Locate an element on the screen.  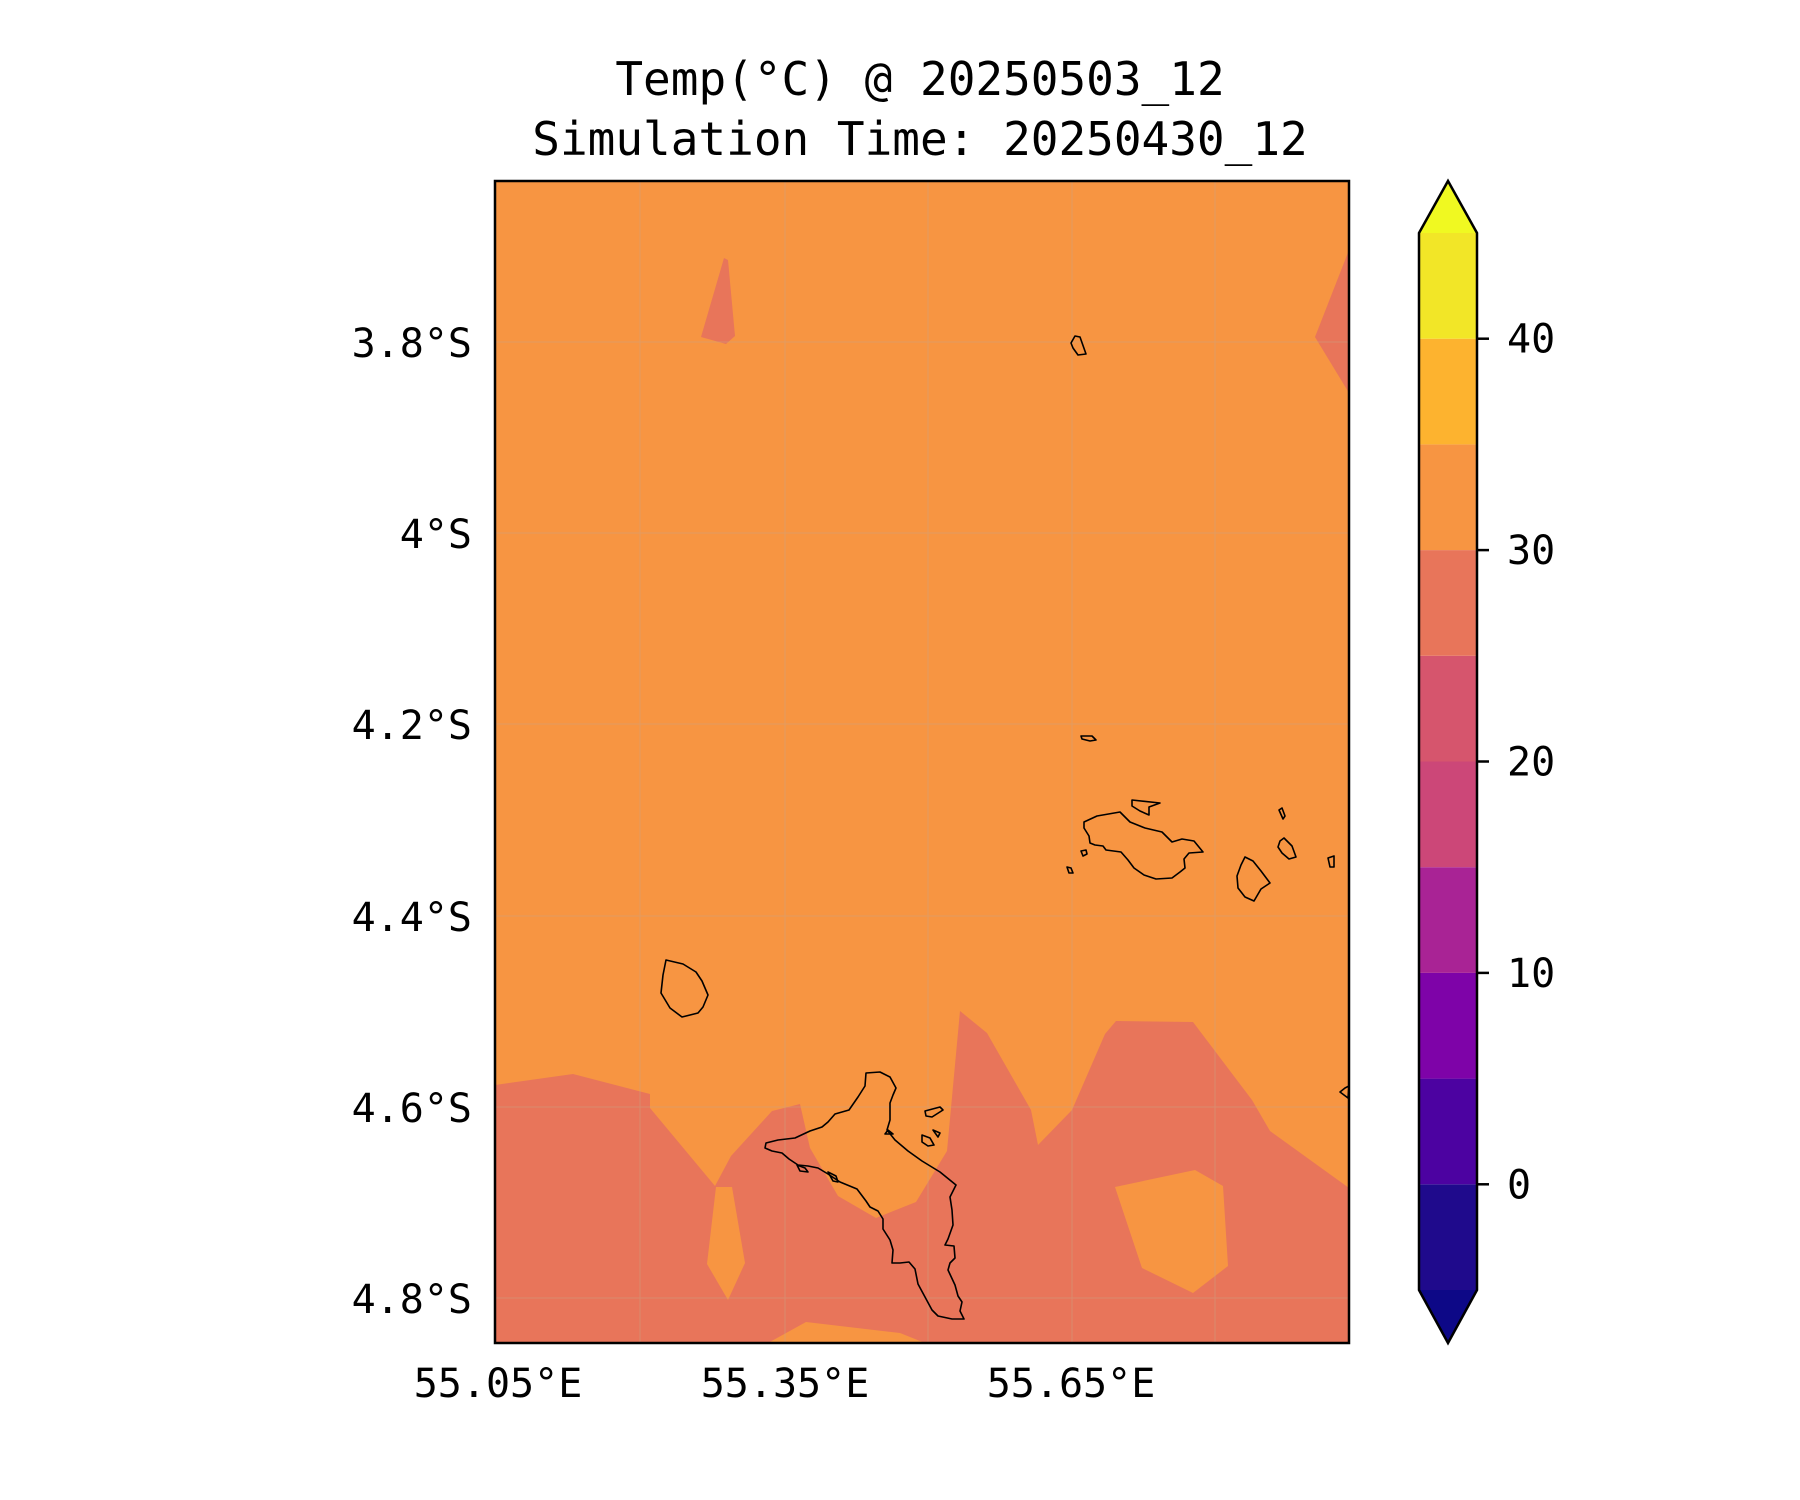
colorbar-outline is located at coordinates (1448, 762).